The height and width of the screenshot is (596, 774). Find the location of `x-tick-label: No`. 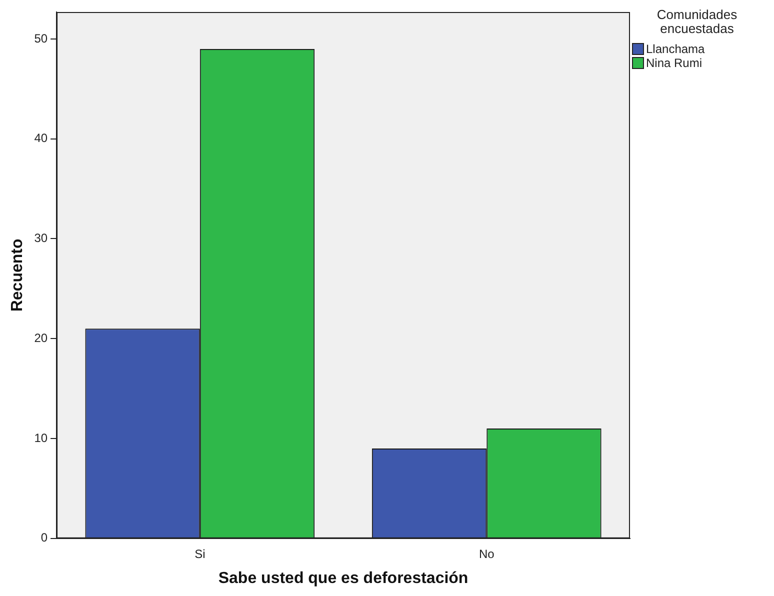

x-tick-label: No is located at coordinates (486, 553).